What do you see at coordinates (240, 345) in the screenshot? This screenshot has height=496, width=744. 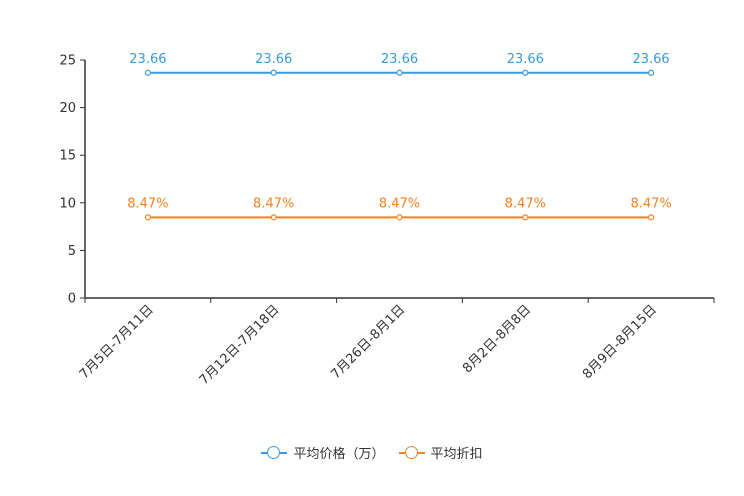 I see `x-tick-label: 7月12日-7月18日` at bounding box center [240, 345].